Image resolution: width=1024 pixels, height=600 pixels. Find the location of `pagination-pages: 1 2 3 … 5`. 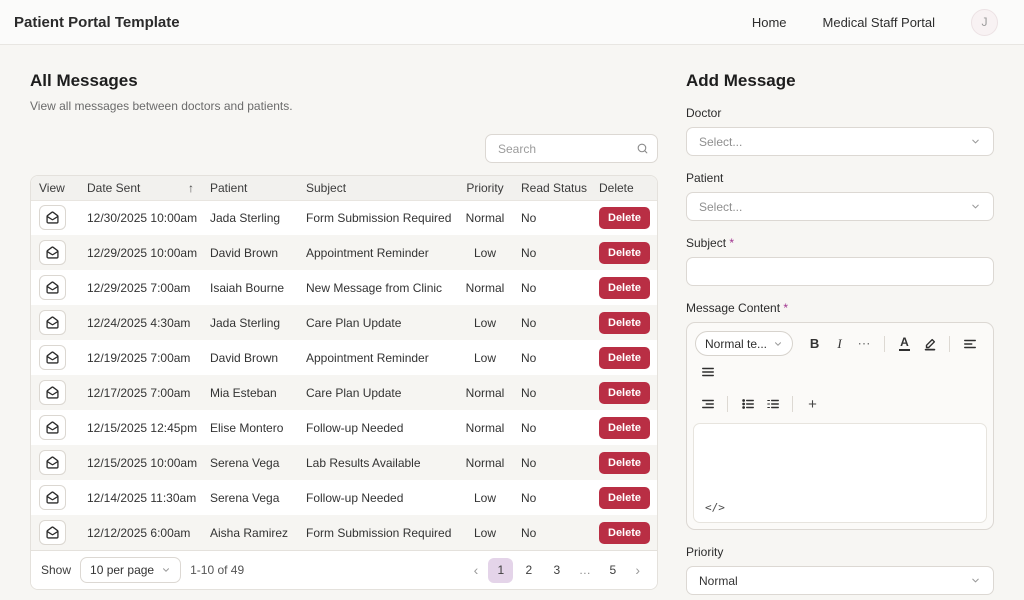

pagination-pages: 1 2 3 … 5 is located at coordinates (556, 570).